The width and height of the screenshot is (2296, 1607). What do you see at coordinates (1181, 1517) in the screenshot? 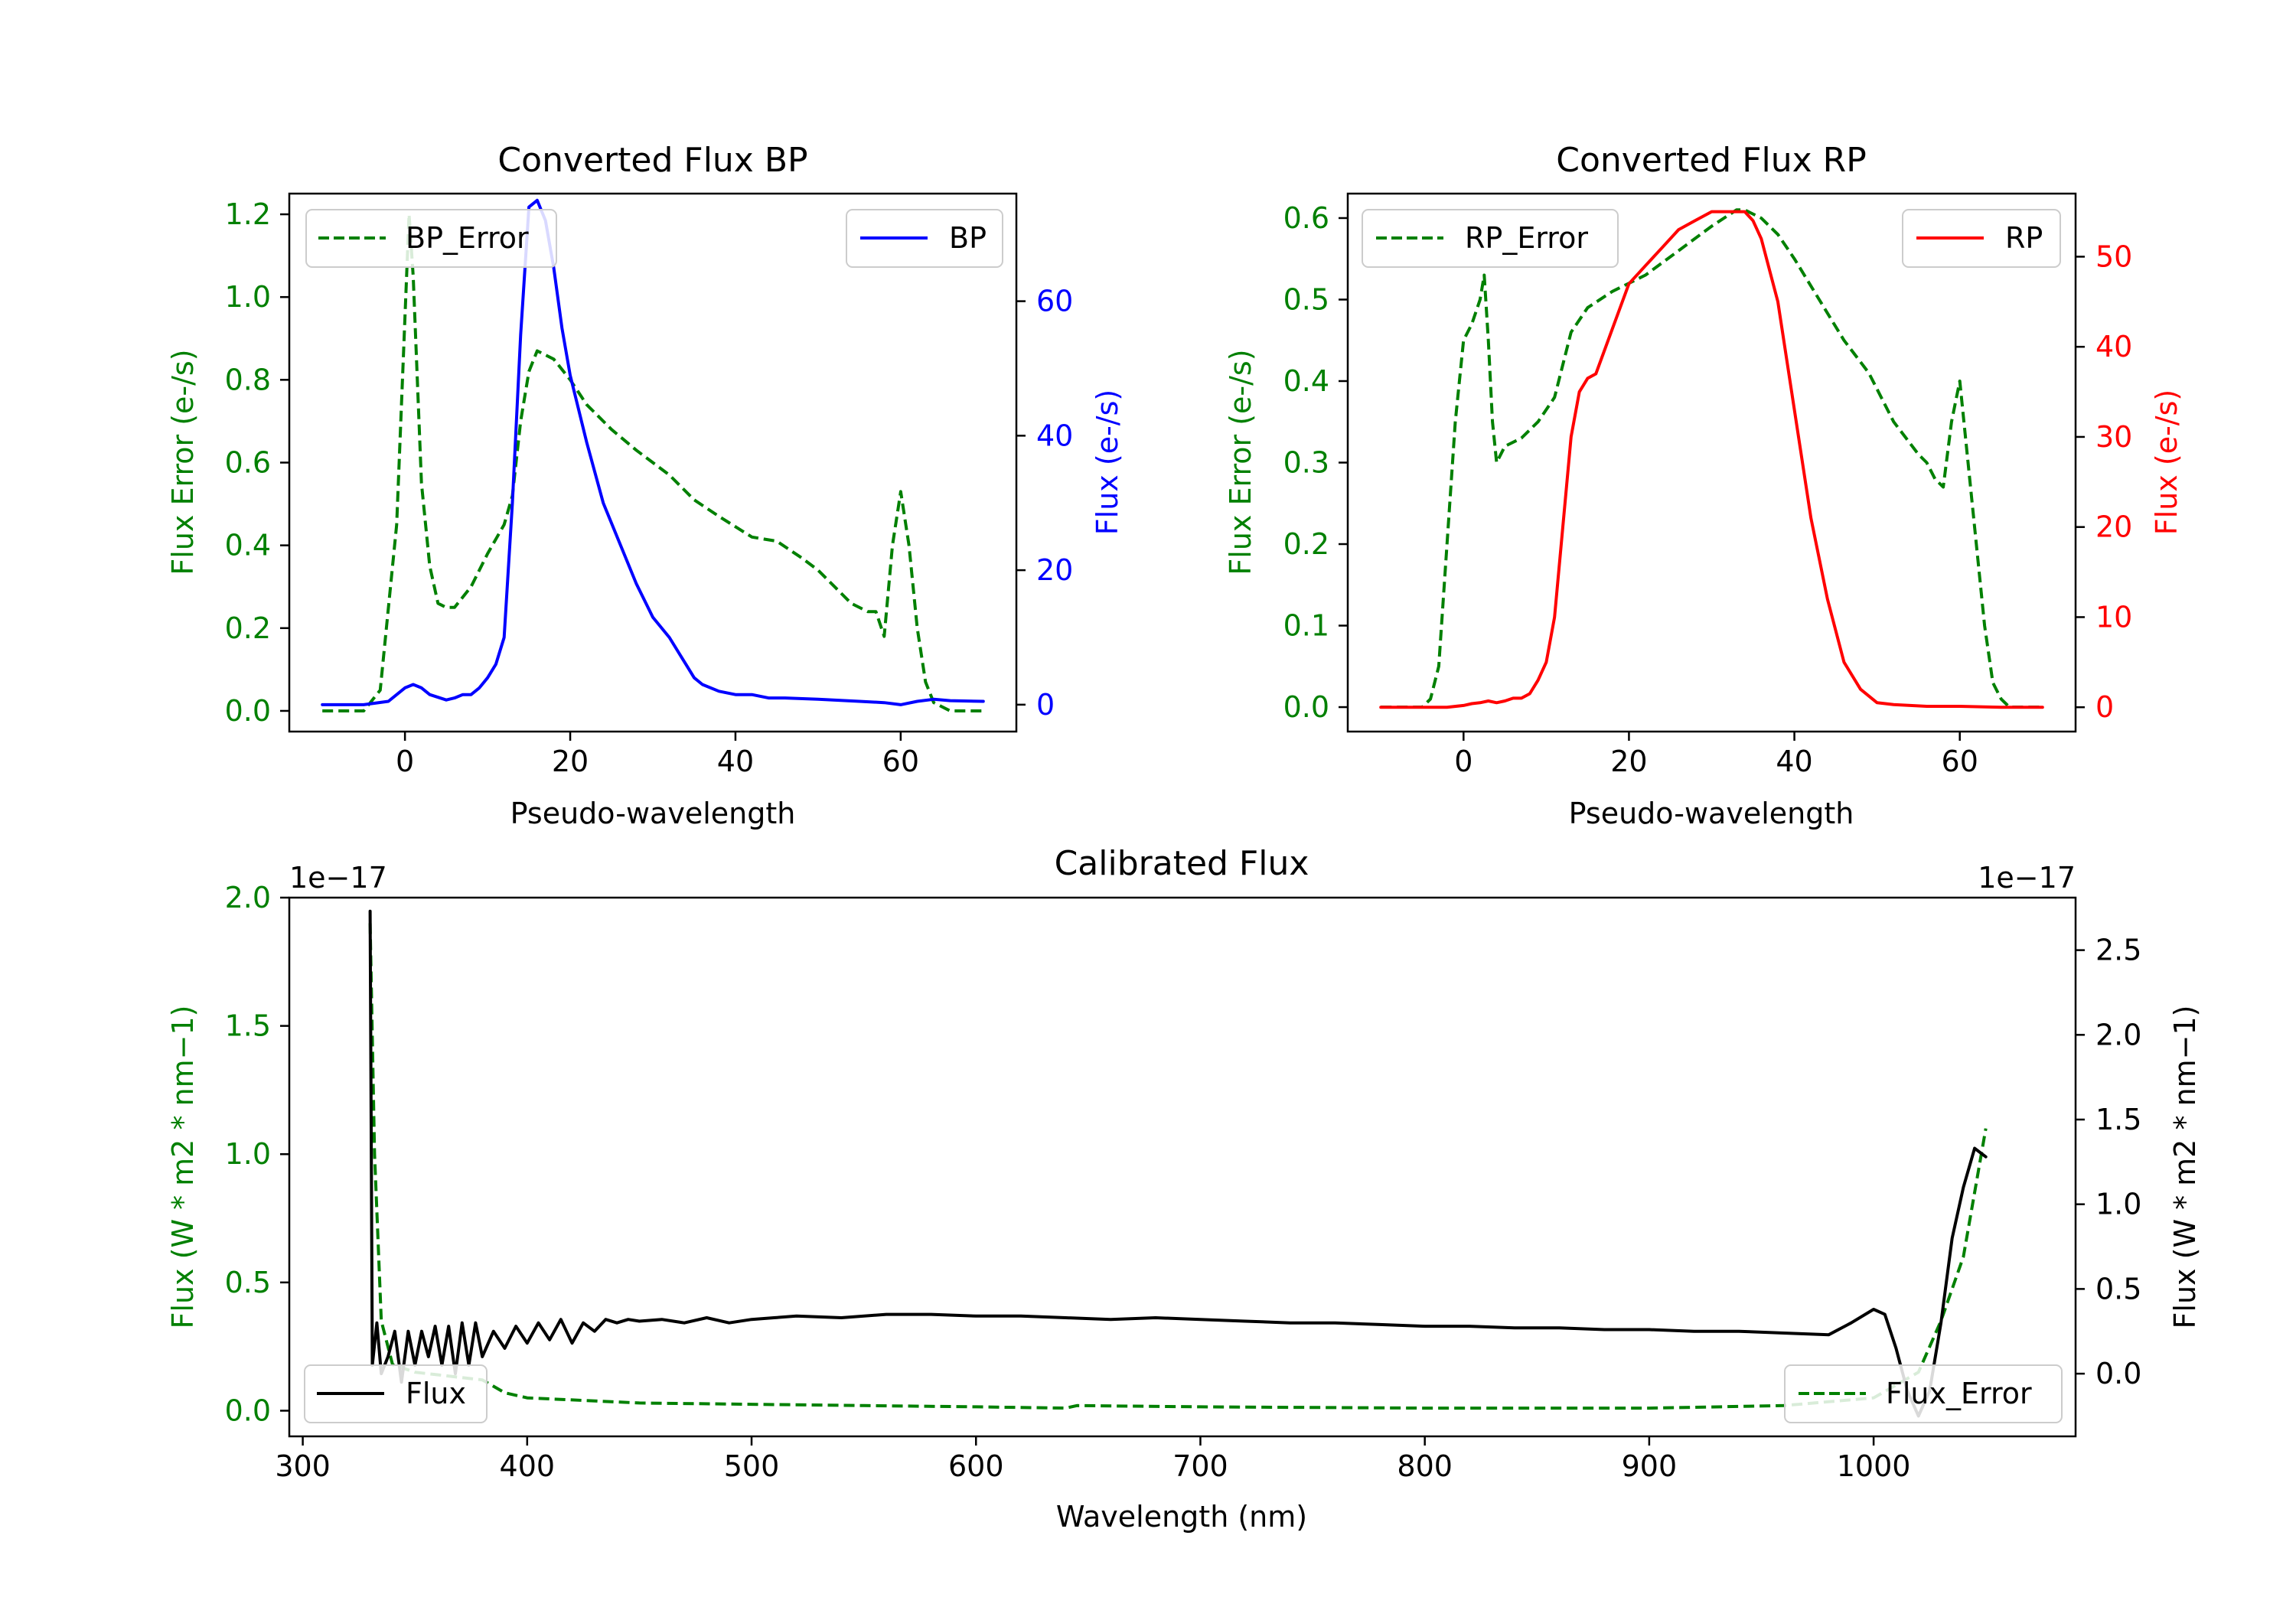
I see `chart-cal-x-label: Wavelength (nm)` at bounding box center [1181, 1517].